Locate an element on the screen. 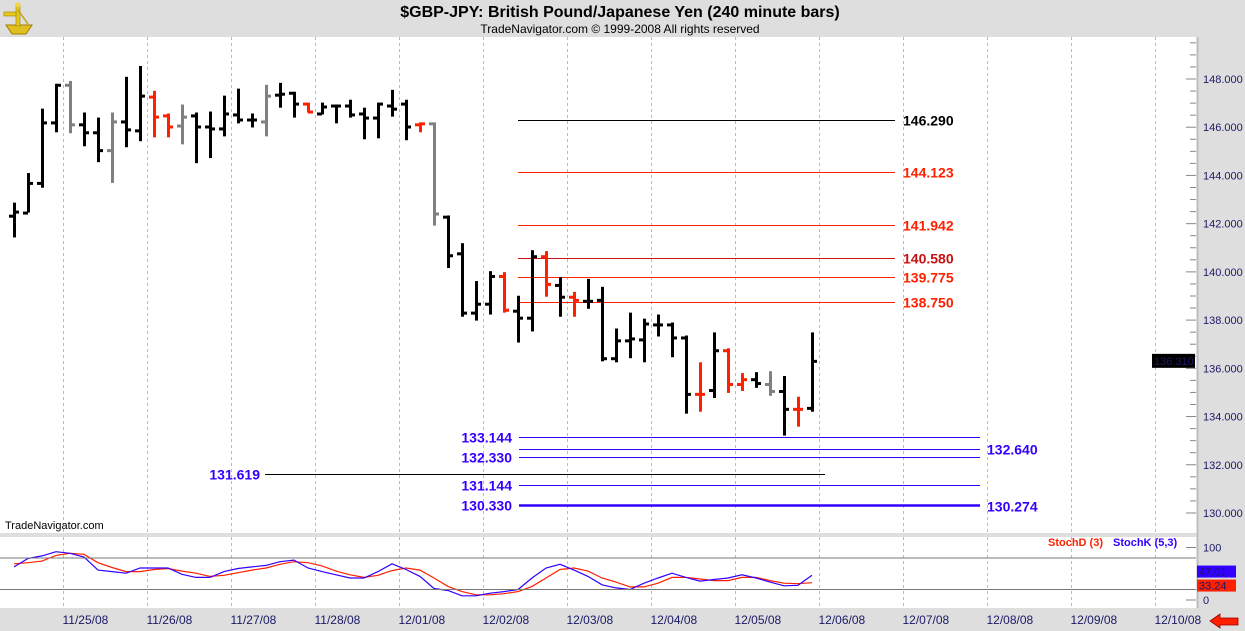 Image resolution: width=1245 pixels, height=631 pixels. x-tick-label: 11/28/08 is located at coordinates (338, 620).